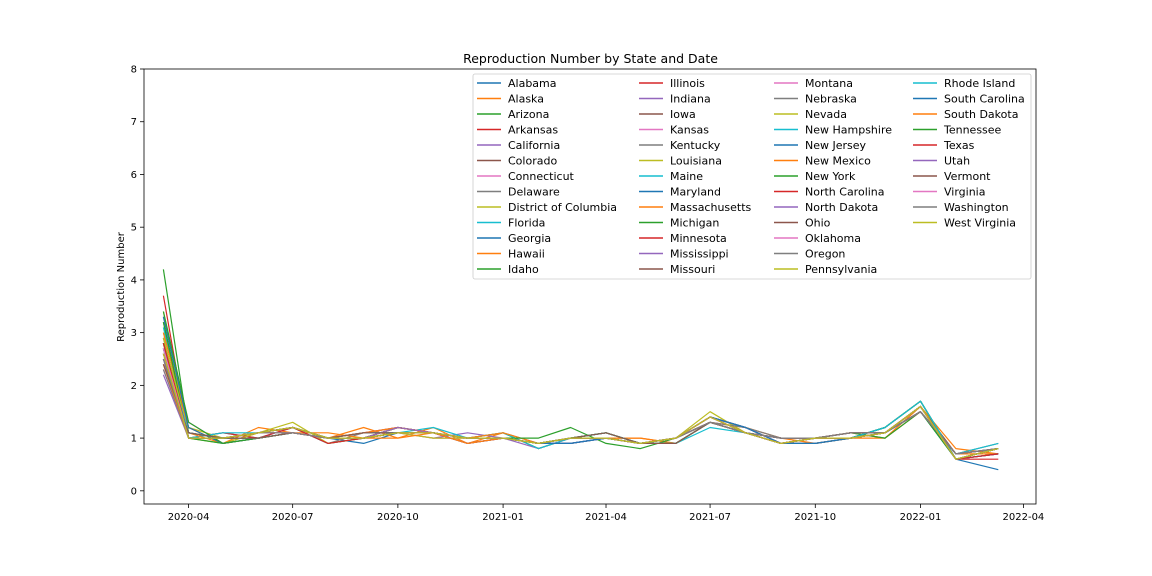 Image resolution: width=1152 pixels, height=576 pixels. What do you see at coordinates (134, 175) in the screenshot?
I see `y-tick-label: 6` at bounding box center [134, 175].